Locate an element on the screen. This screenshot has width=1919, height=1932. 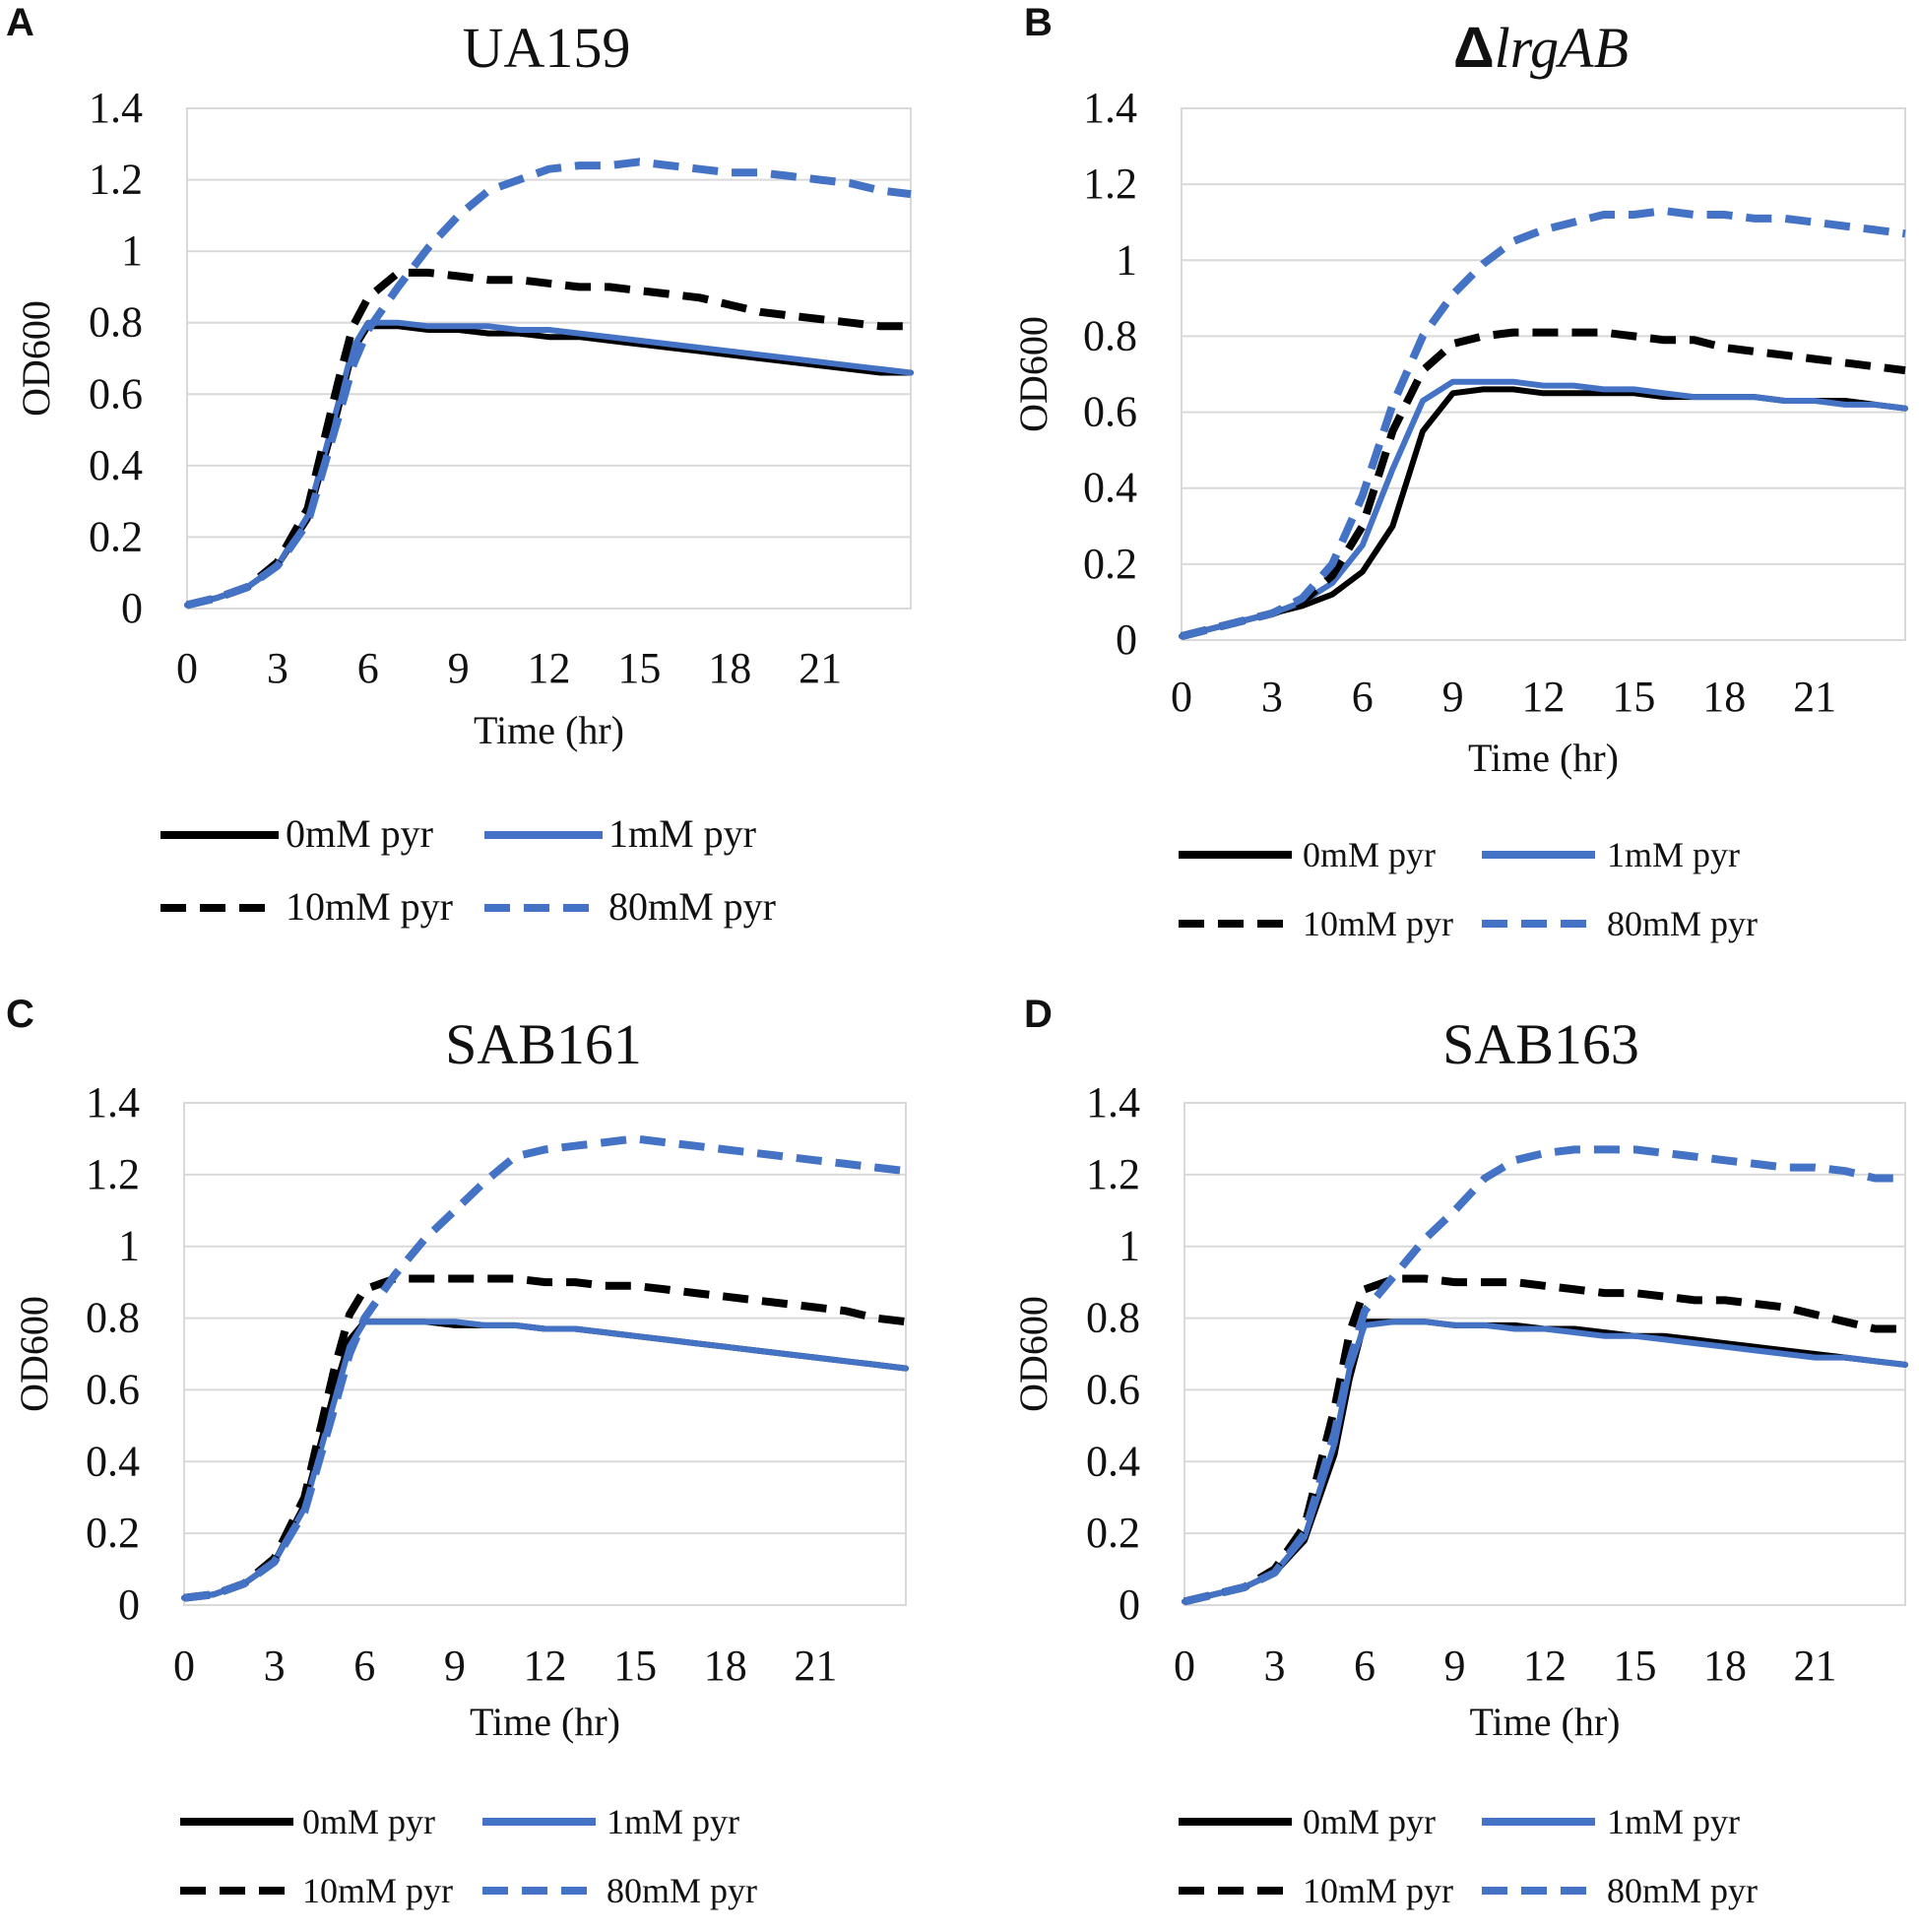
panel-letter: D is located at coordinates (1038, 1014).